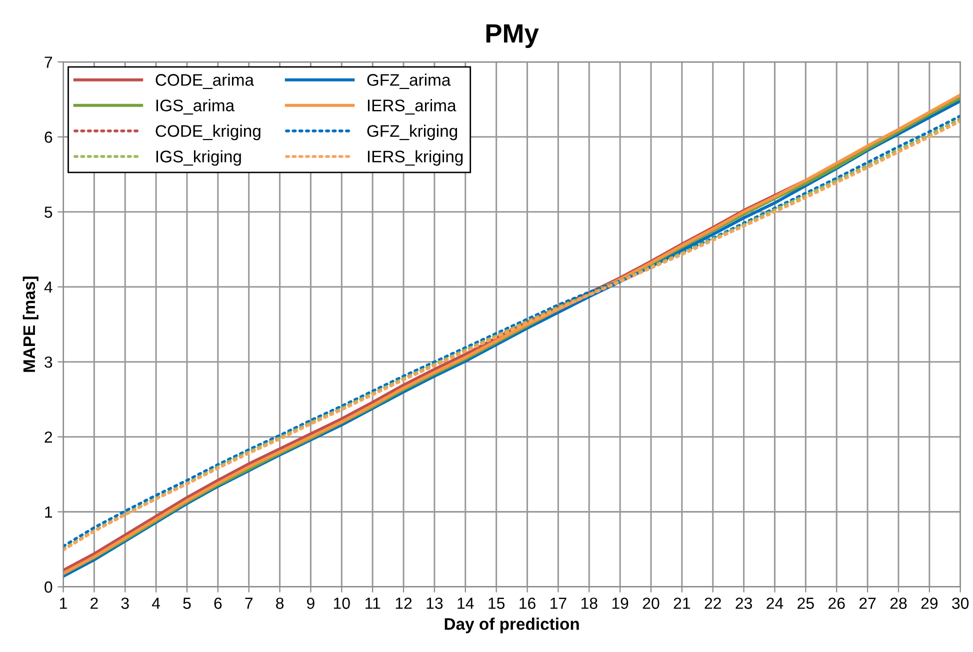 The width and height of the screenshot is (973, 652). What do you see at coordinates (63, 603) in the screenshot?
I see `x-tick-label: 1` at bounding box center [63, 603].